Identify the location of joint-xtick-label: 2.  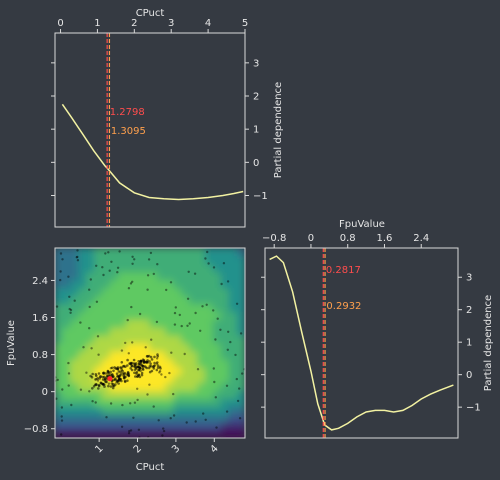
(138, 449).